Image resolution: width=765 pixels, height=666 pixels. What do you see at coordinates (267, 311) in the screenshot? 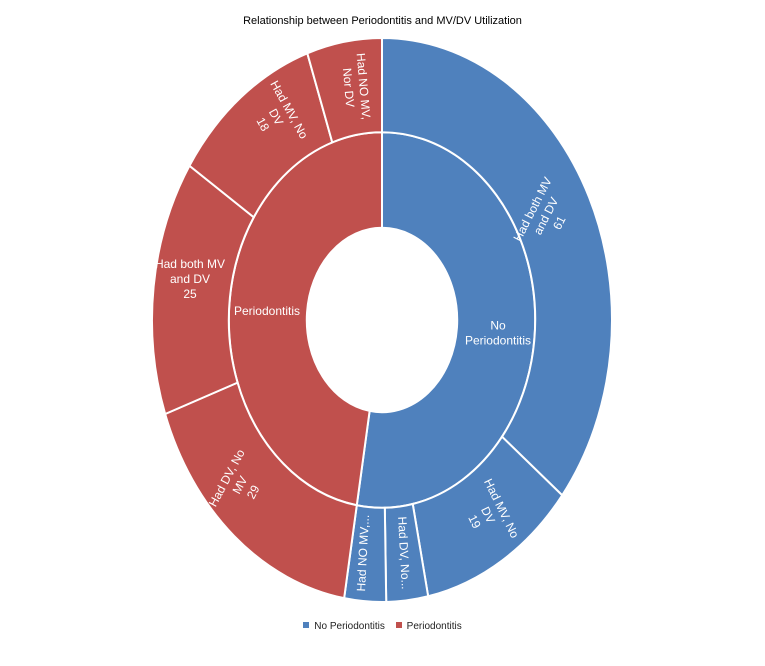
I see `inner-label-periodontitis: Periodontitis` at bounding box center [267, 311].